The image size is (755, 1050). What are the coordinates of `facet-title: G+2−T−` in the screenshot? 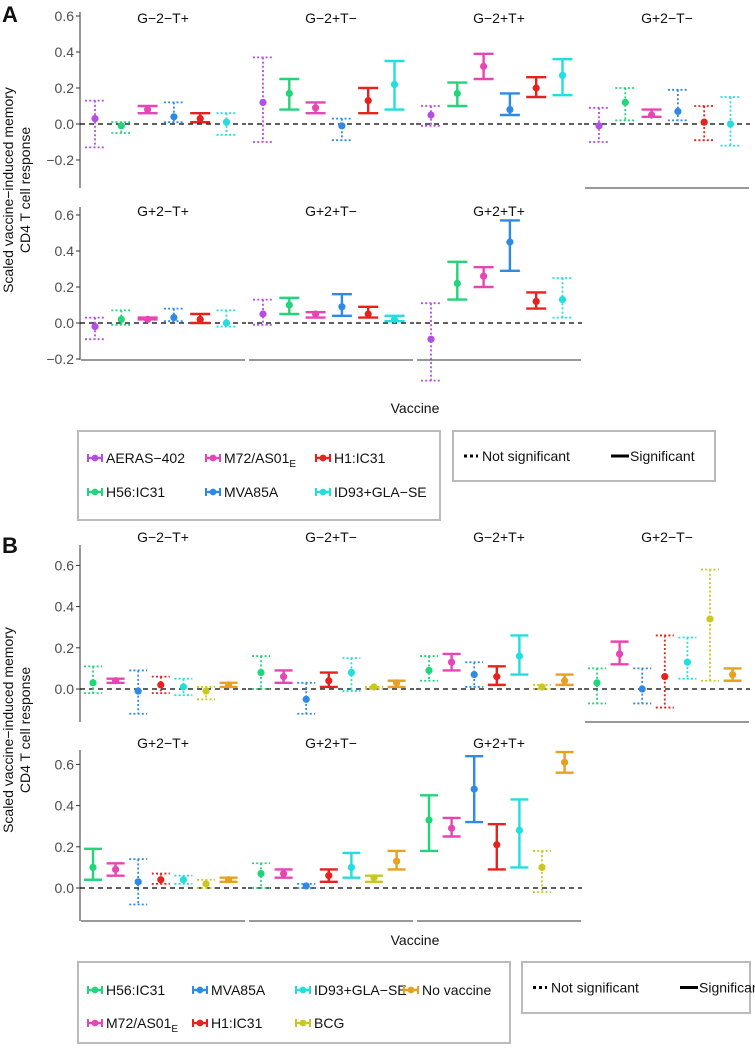 It's located at (667, 18).